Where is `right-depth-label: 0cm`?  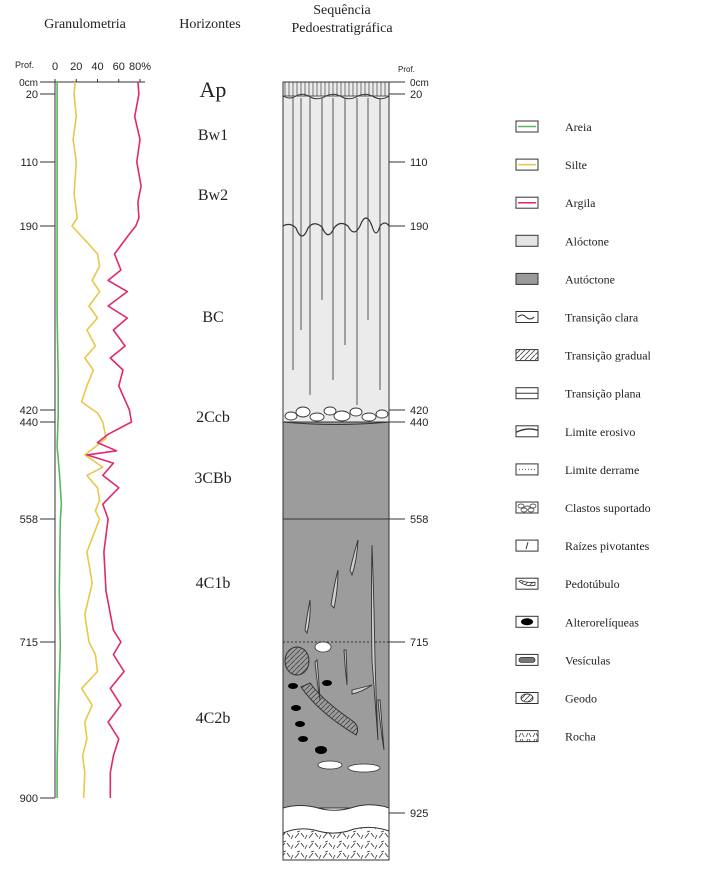
right-depth-label: 0cm is located at coordinates (419, 83).